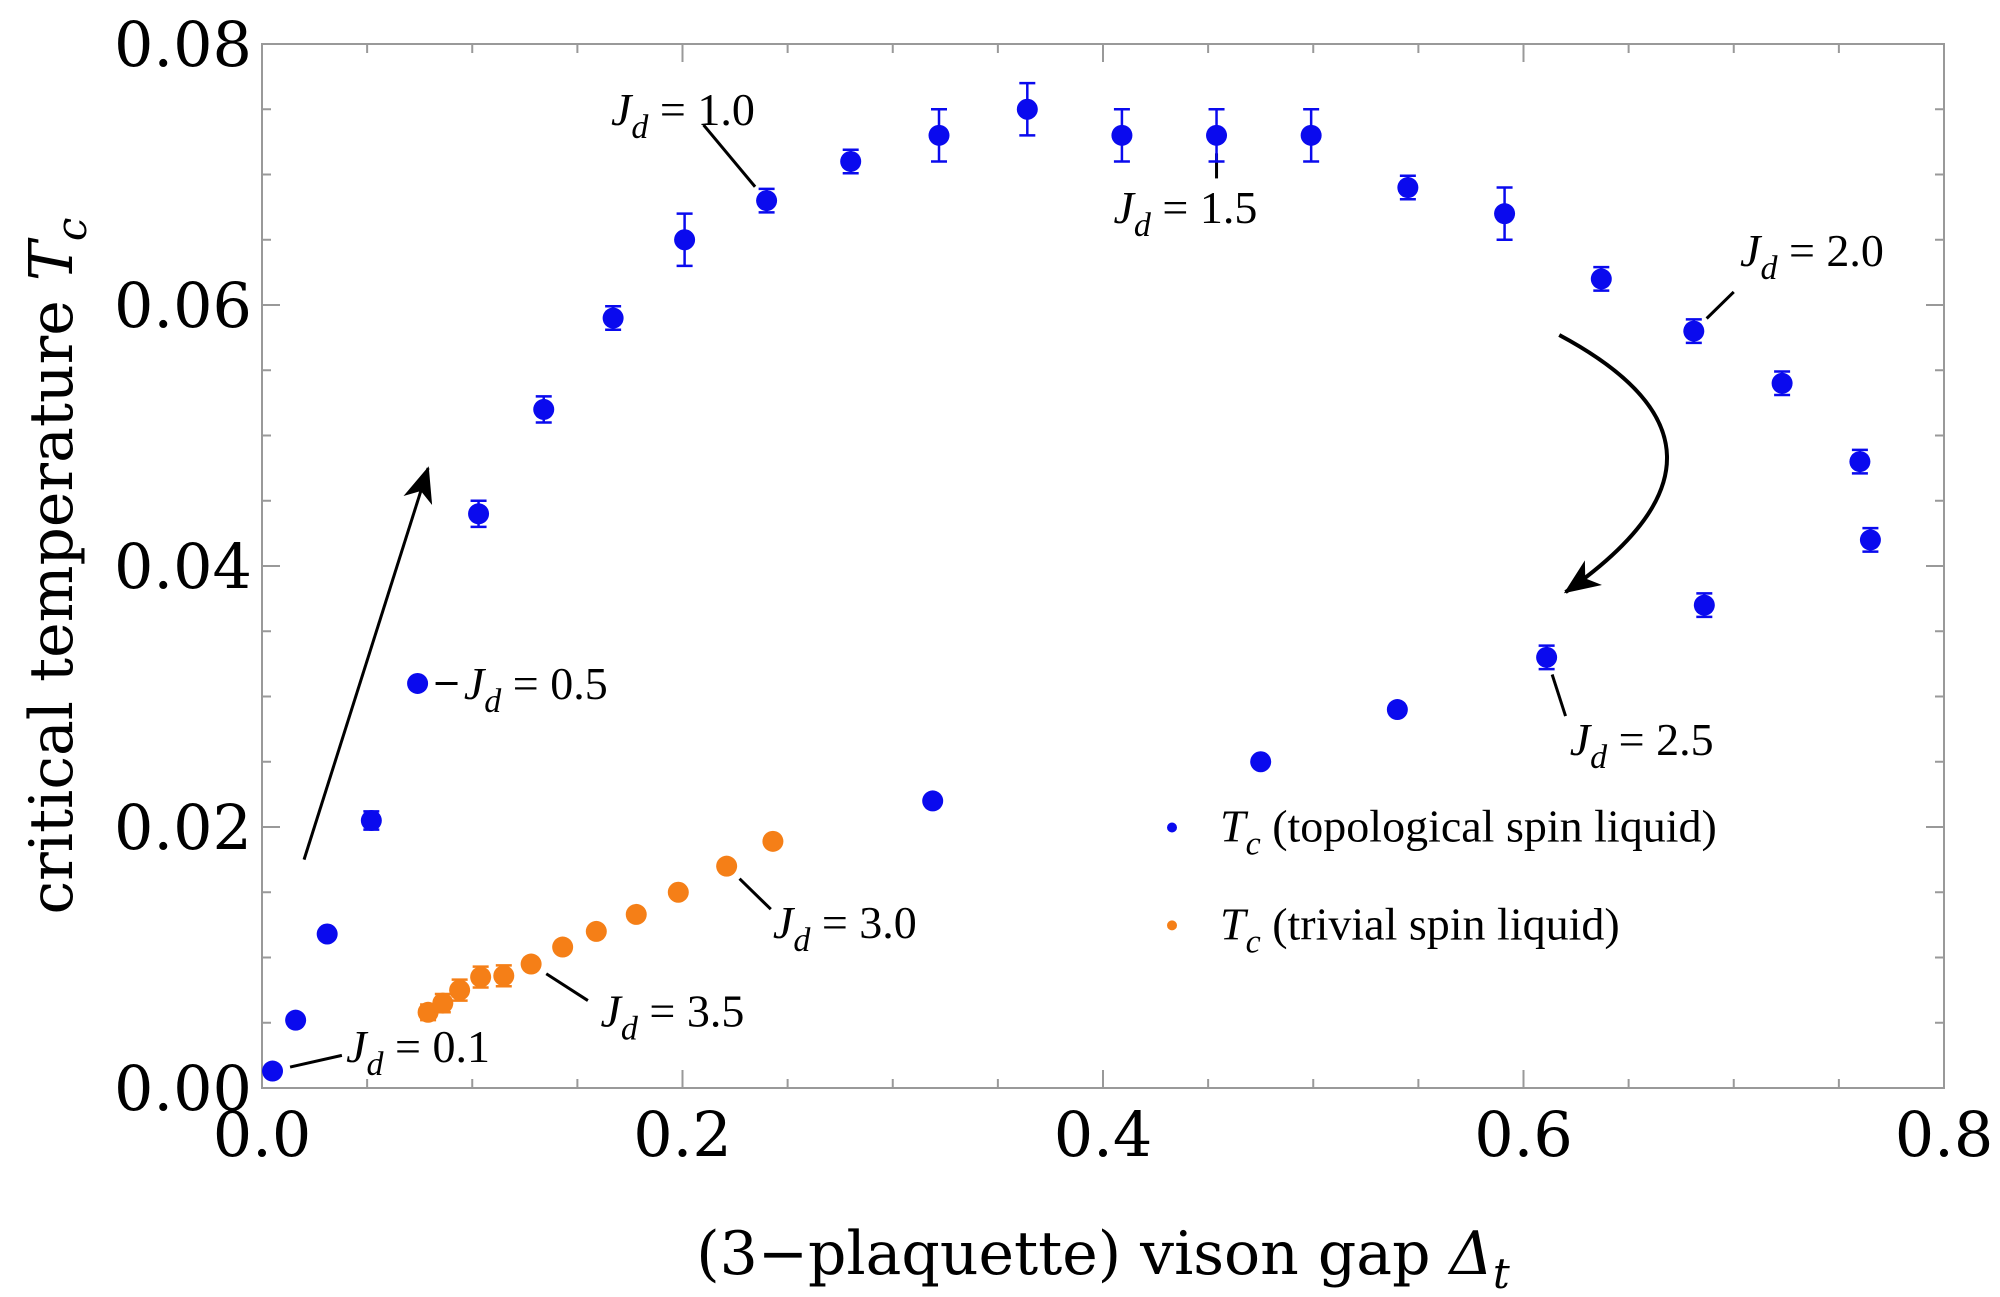 This screenshot has height=1297, width=2000. I want to click on legend-entry: Tc (trivial spin liquid), so click(1420, 929).